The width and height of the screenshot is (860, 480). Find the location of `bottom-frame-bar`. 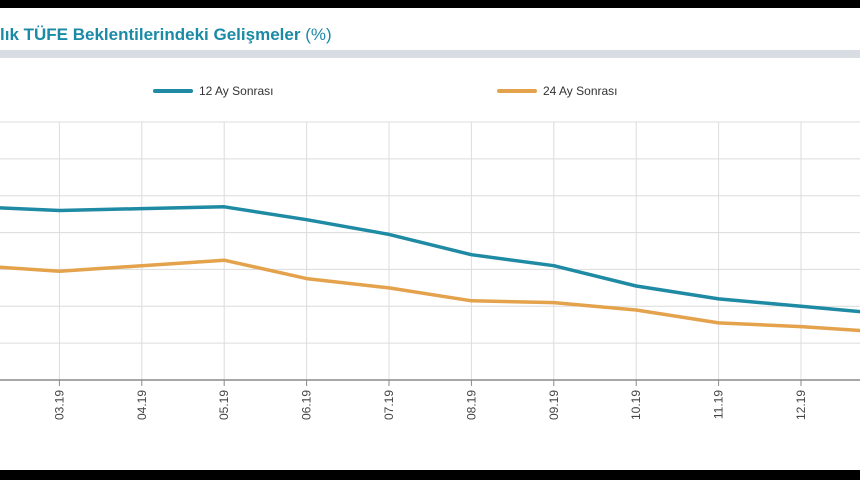

bottom-frame-bar is located at coordinates (430, 475).